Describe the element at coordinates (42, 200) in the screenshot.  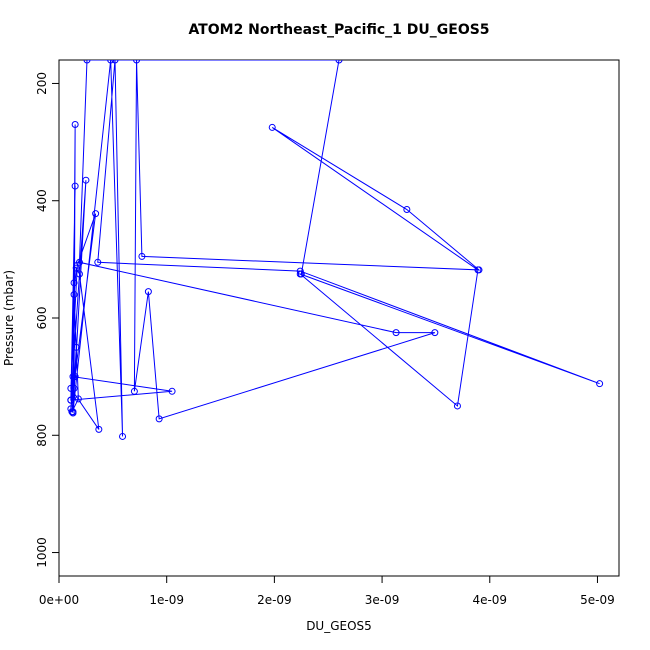
I see `y-tick-label: 400` at that location.